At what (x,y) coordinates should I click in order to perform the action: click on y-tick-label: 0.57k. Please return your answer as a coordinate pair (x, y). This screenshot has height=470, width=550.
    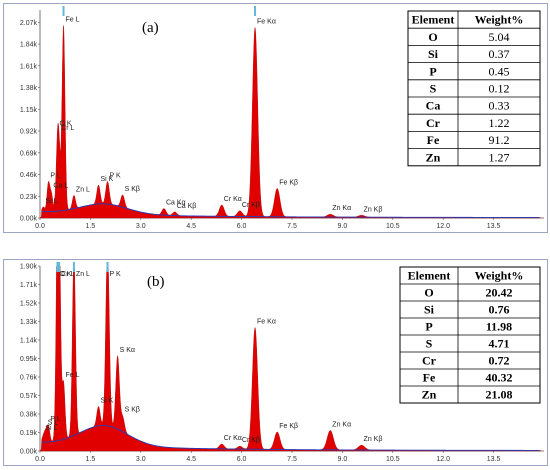
    Looking at the image, I should click on (29, 396).